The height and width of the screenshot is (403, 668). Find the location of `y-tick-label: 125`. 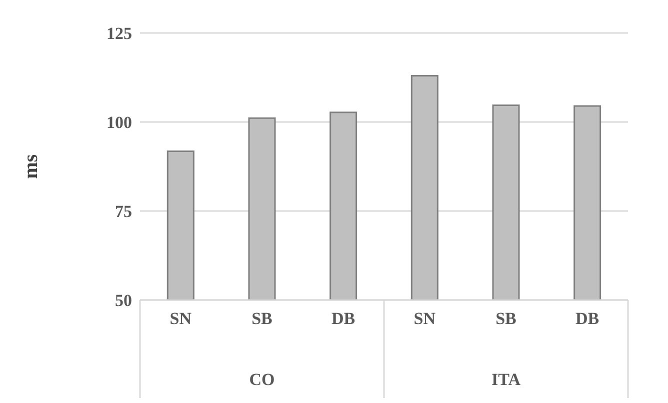

y-tick-label: 125 is located at coordinates (119, 34).